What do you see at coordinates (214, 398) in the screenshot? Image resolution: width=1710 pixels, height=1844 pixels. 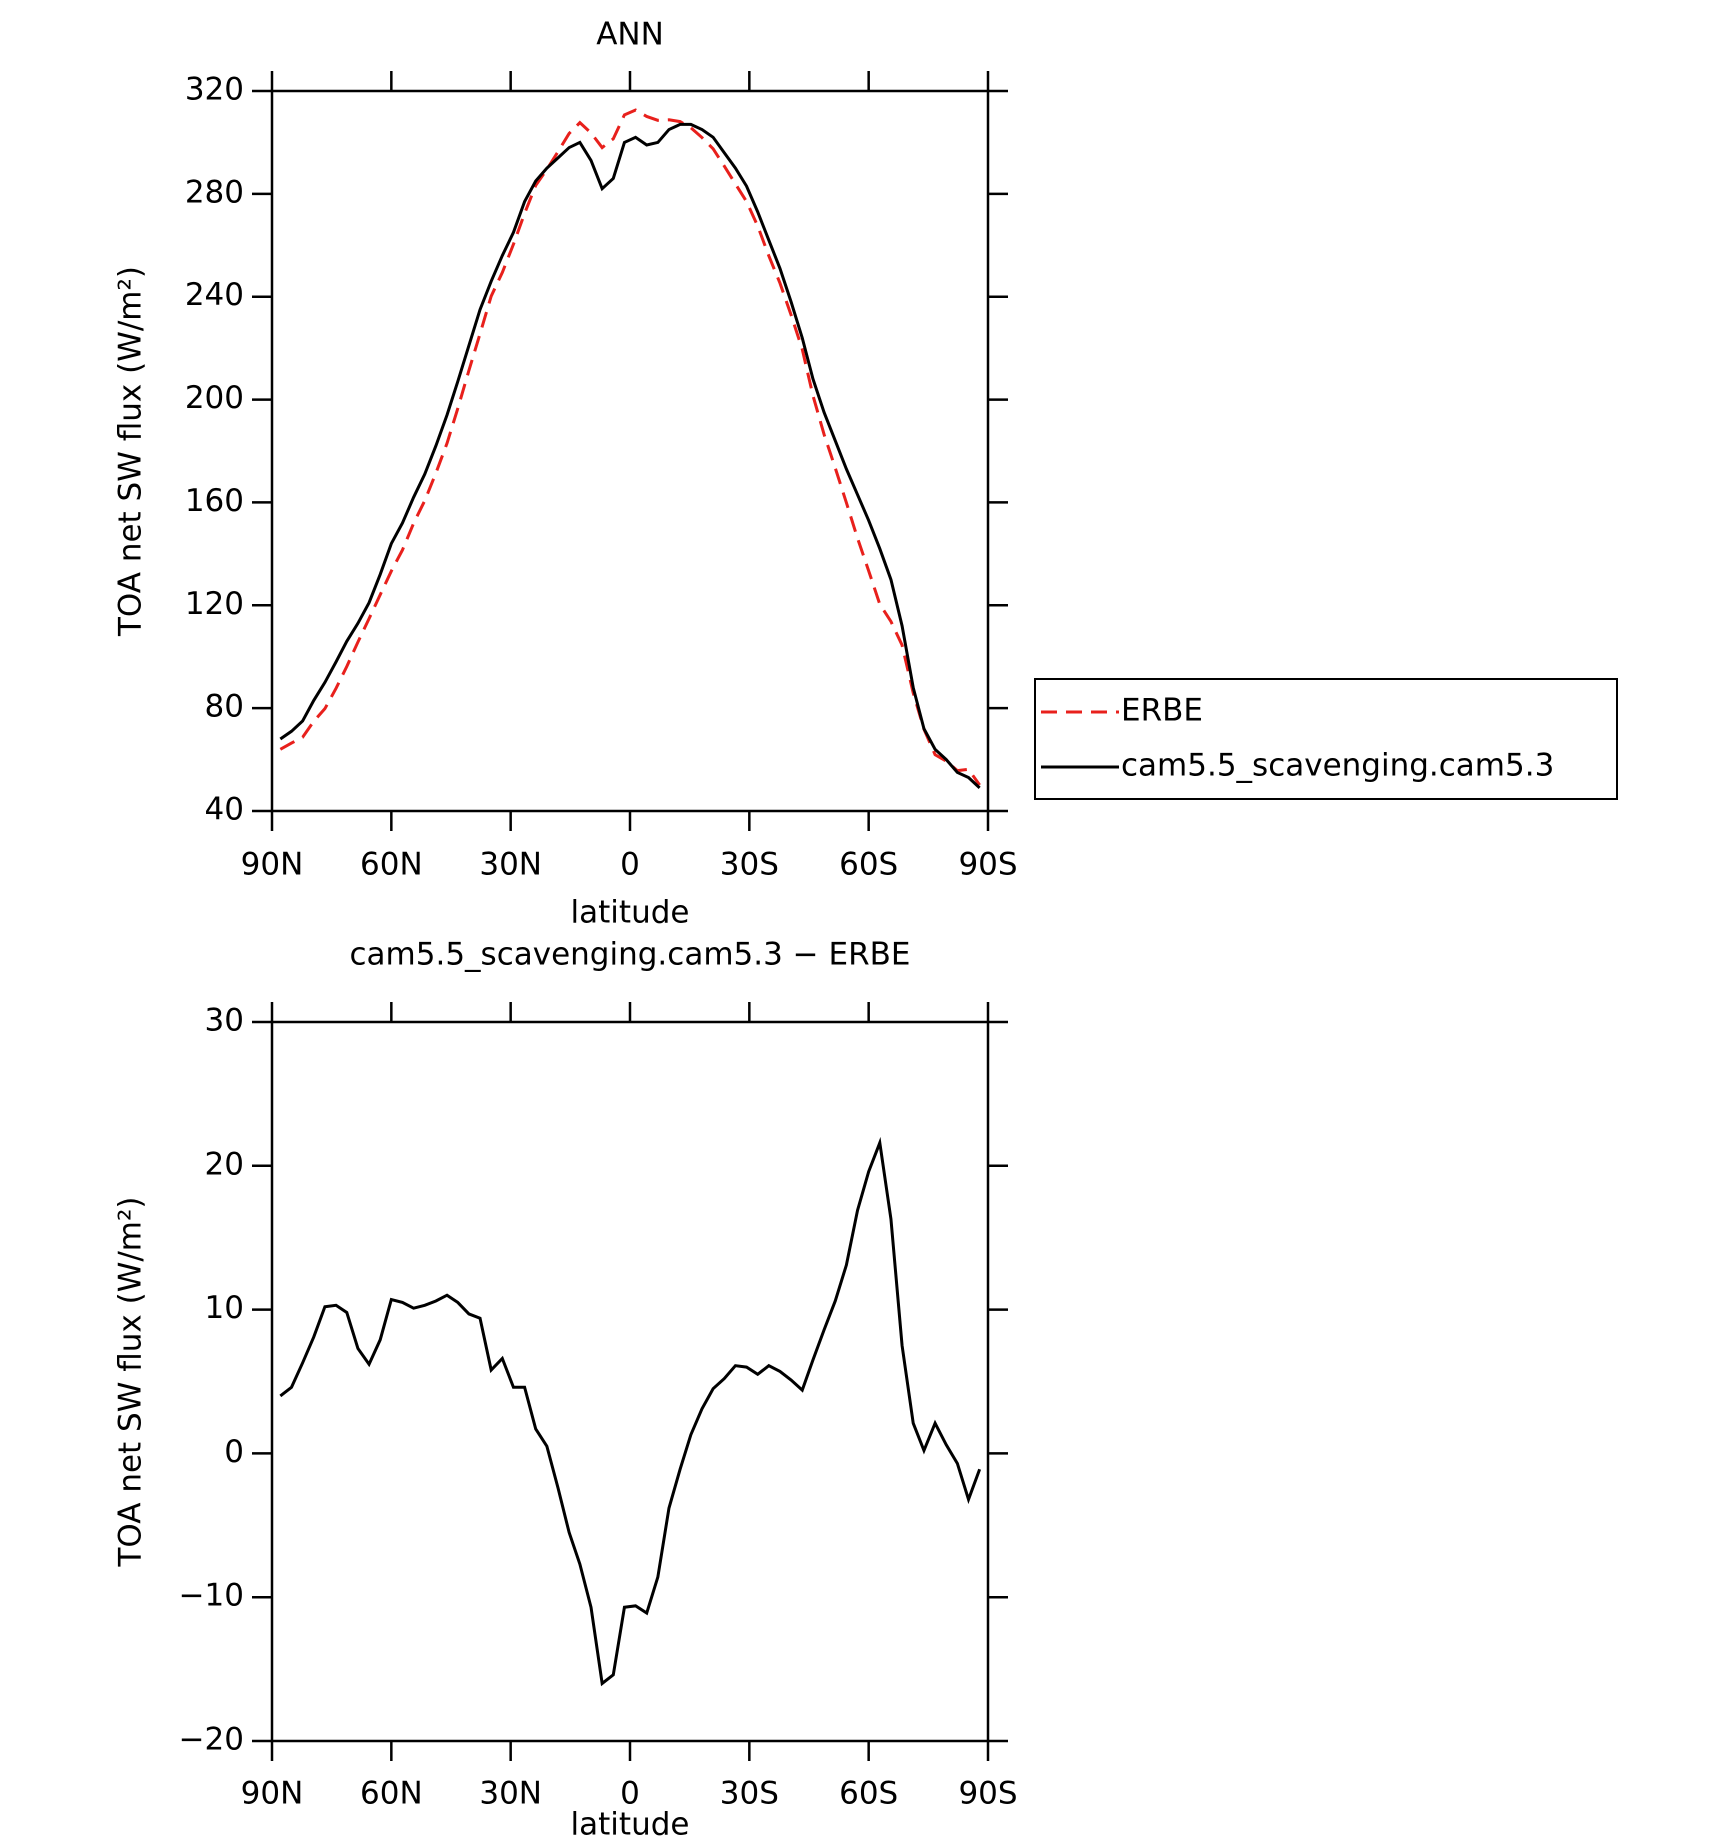 I see `y-tick-label: 200` at bounding box center [214, 398].